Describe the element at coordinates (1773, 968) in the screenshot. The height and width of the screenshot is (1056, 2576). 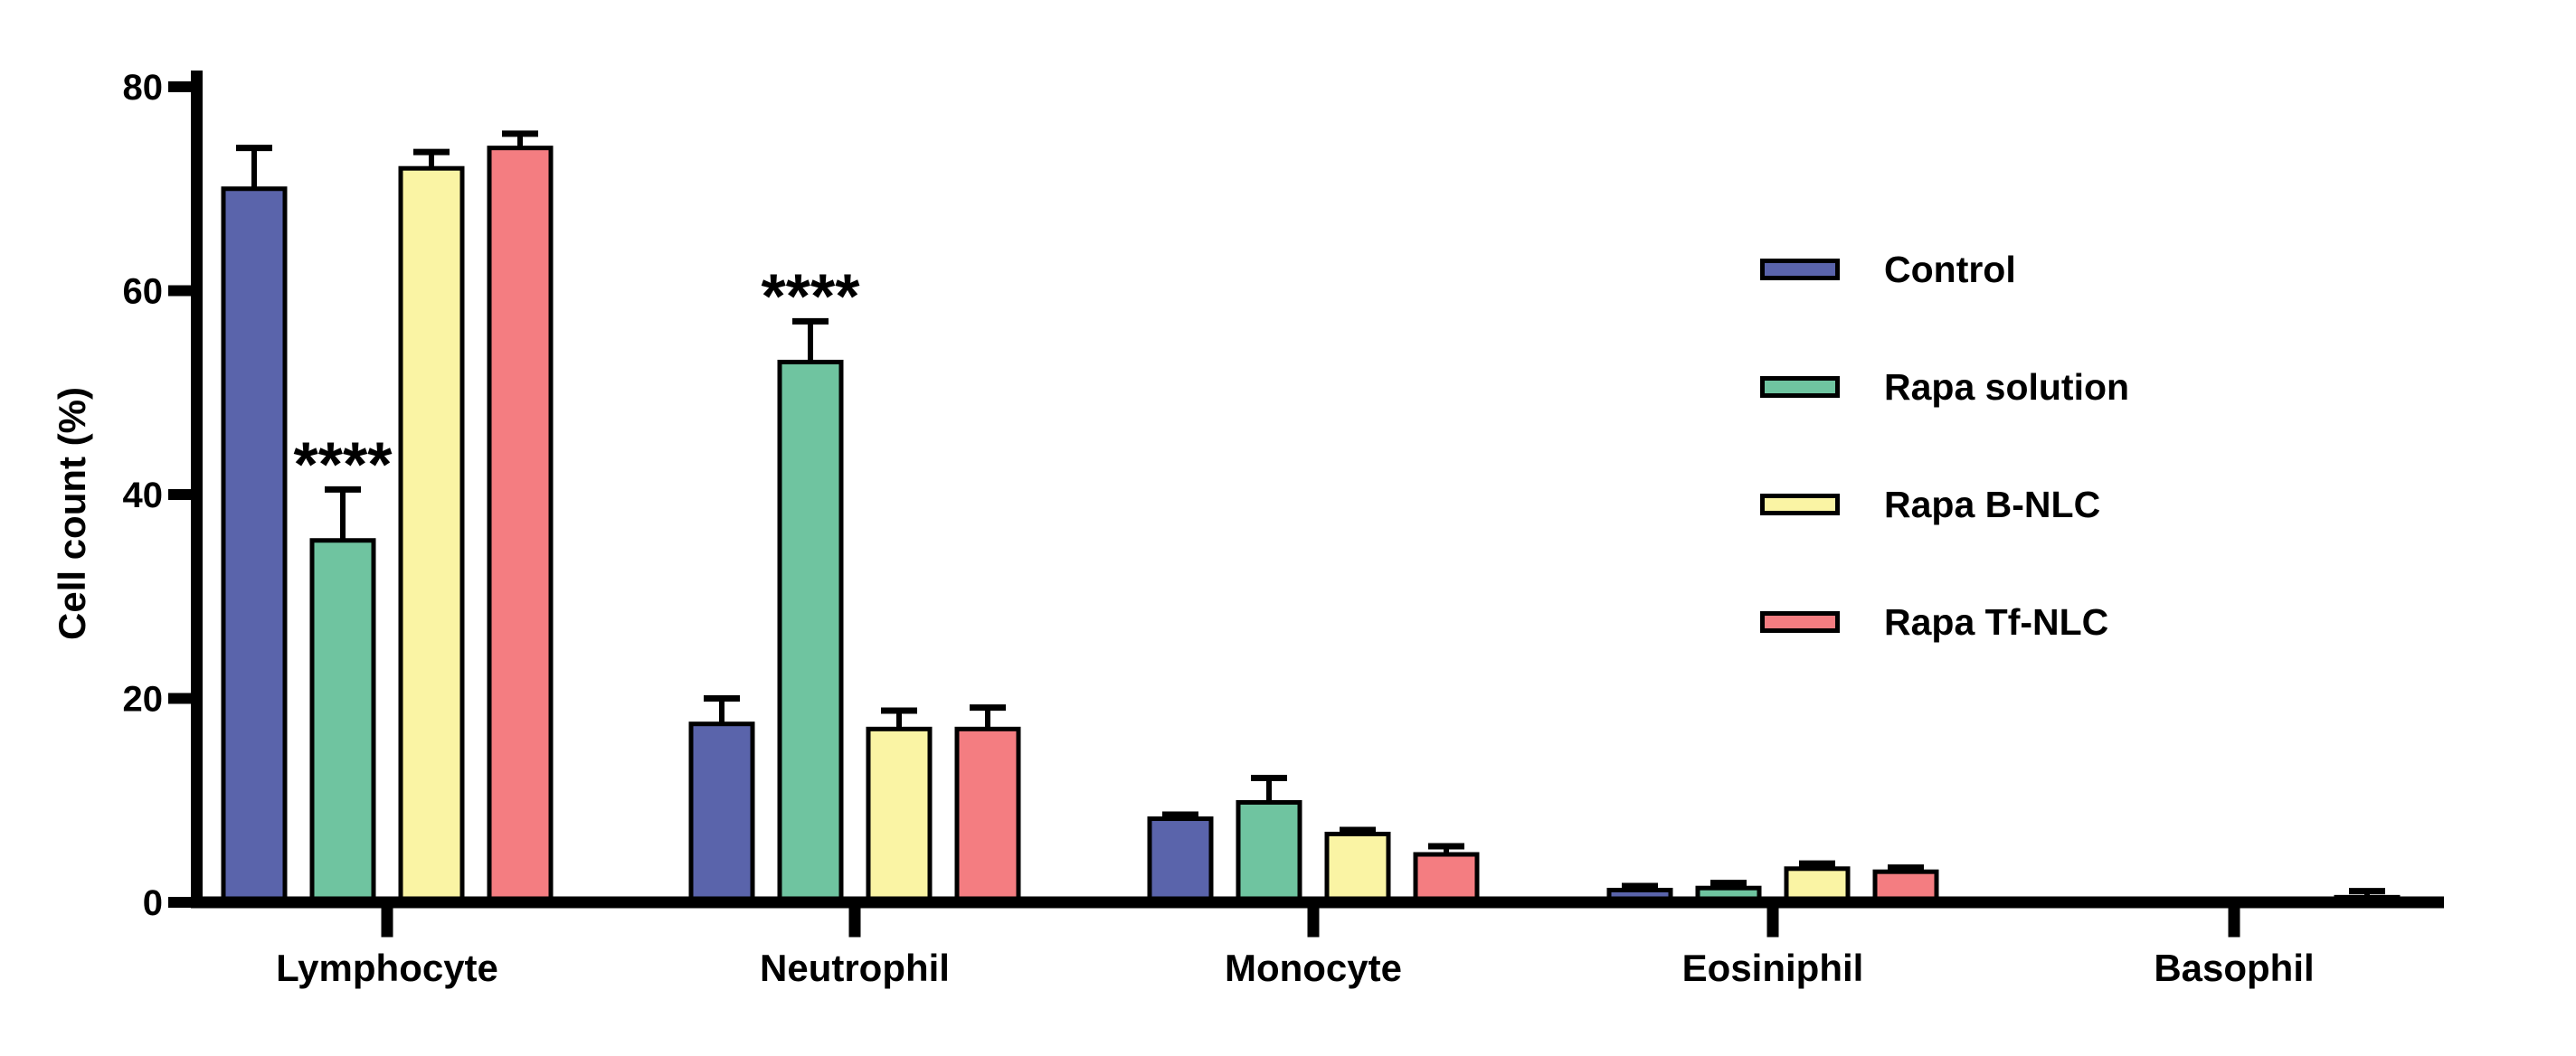
I see `x-category-label: Eosiniphil` at that location.